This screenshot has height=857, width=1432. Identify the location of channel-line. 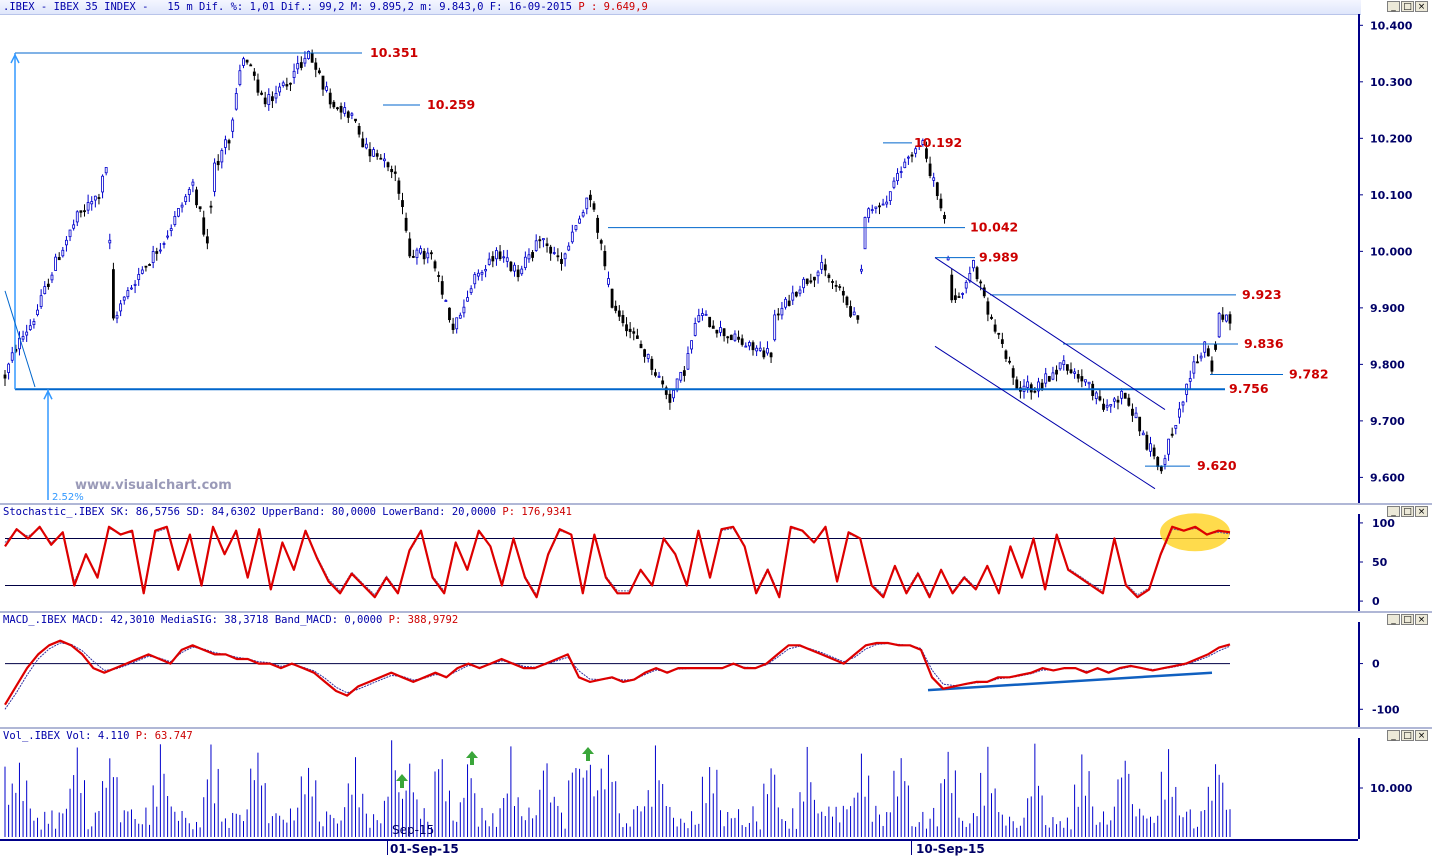
(1050, 333).